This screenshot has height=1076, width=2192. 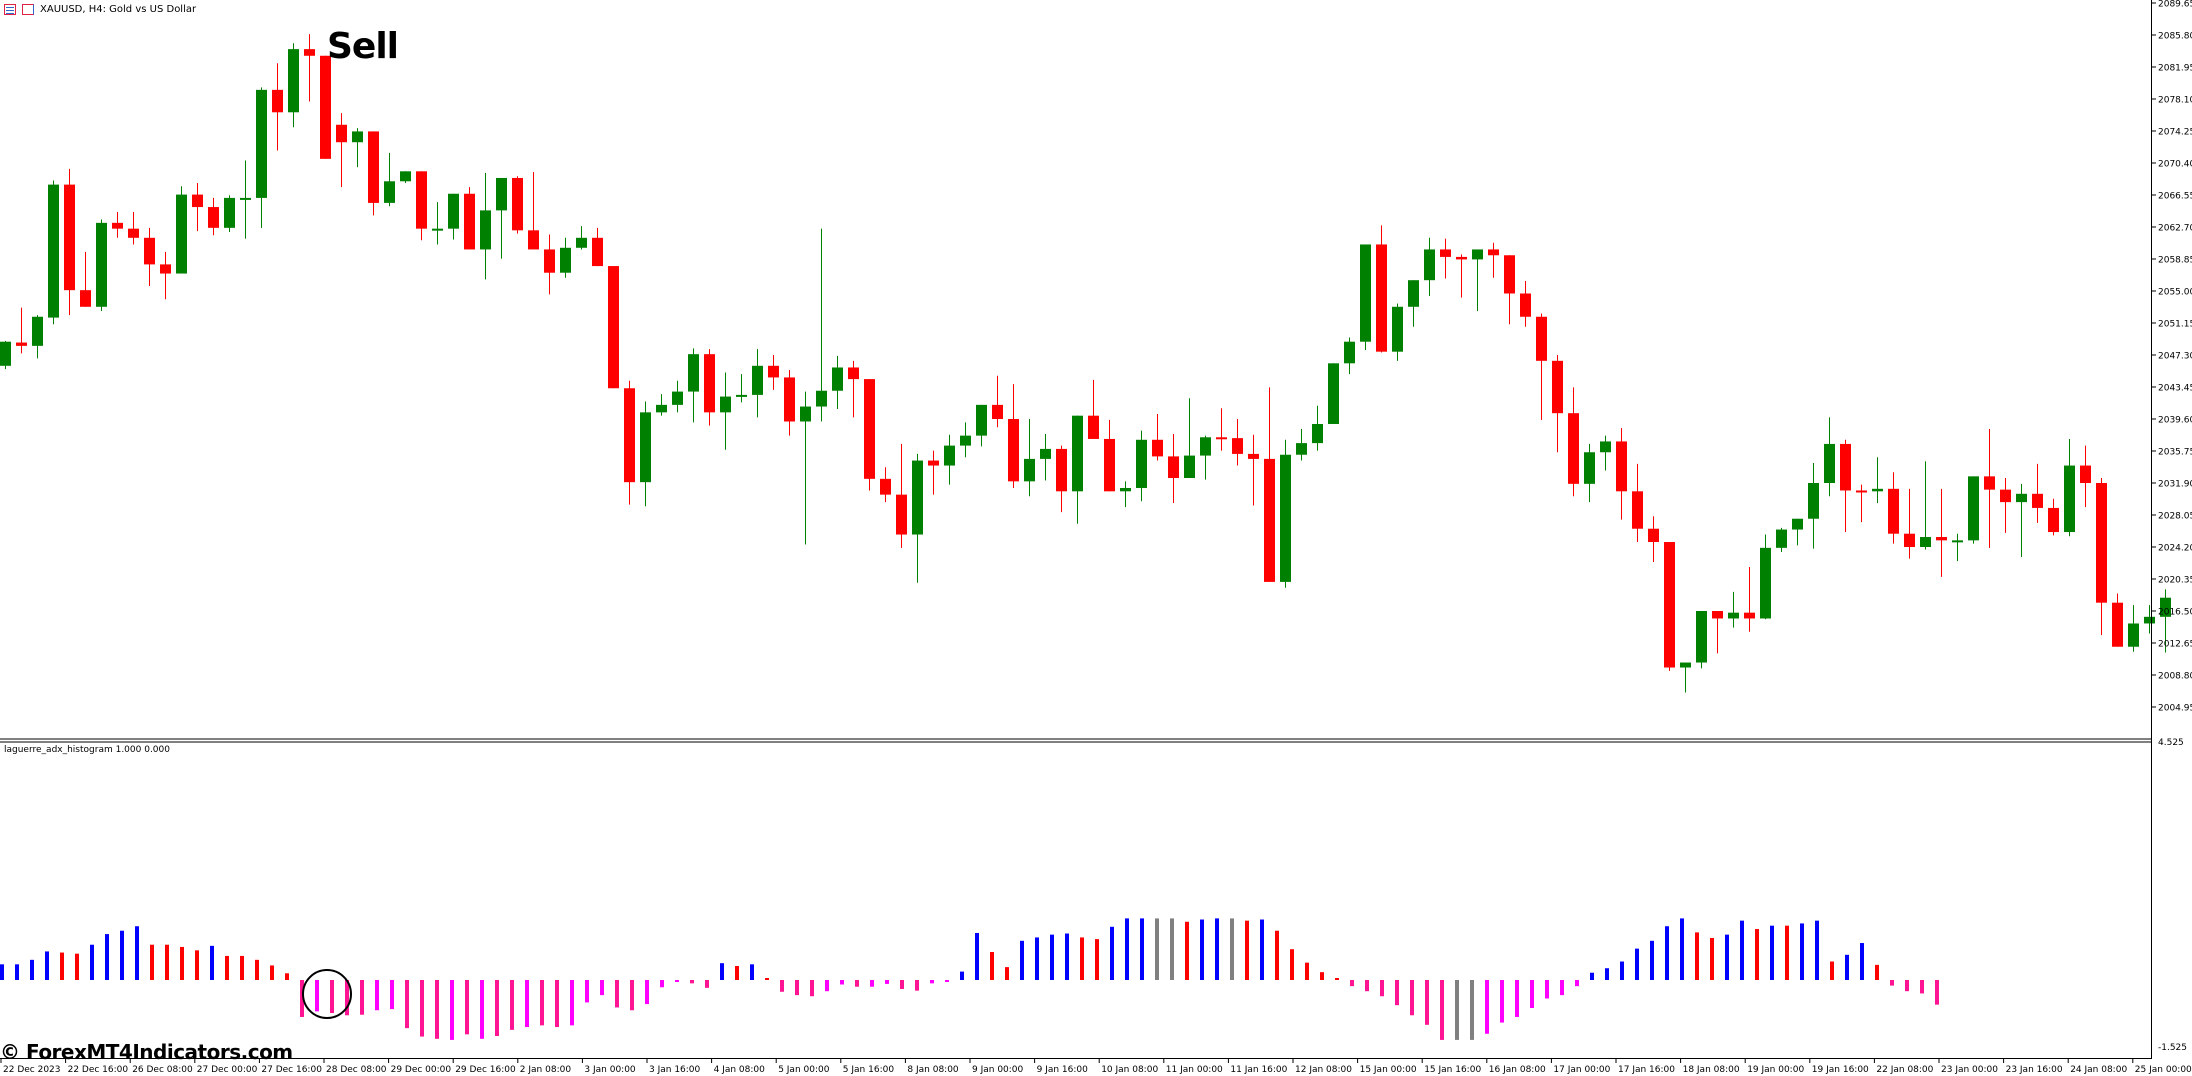 I want to click on svg-text: 29 Dec 16:00, so click(x=485, y=1070).